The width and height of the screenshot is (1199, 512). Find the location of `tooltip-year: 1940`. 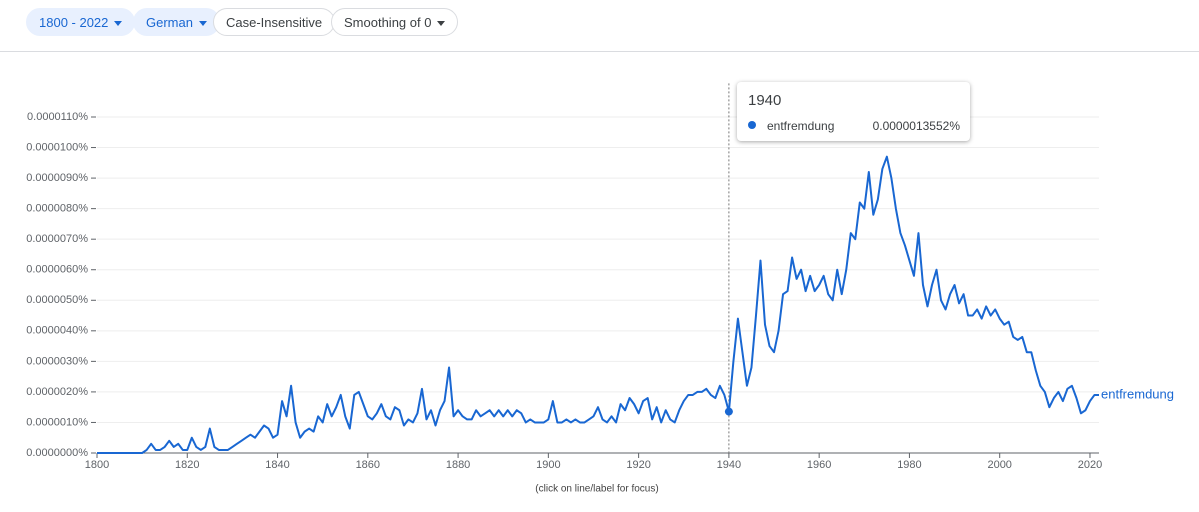

tooltip-year: 1940 is located at coordinates (765, 100).